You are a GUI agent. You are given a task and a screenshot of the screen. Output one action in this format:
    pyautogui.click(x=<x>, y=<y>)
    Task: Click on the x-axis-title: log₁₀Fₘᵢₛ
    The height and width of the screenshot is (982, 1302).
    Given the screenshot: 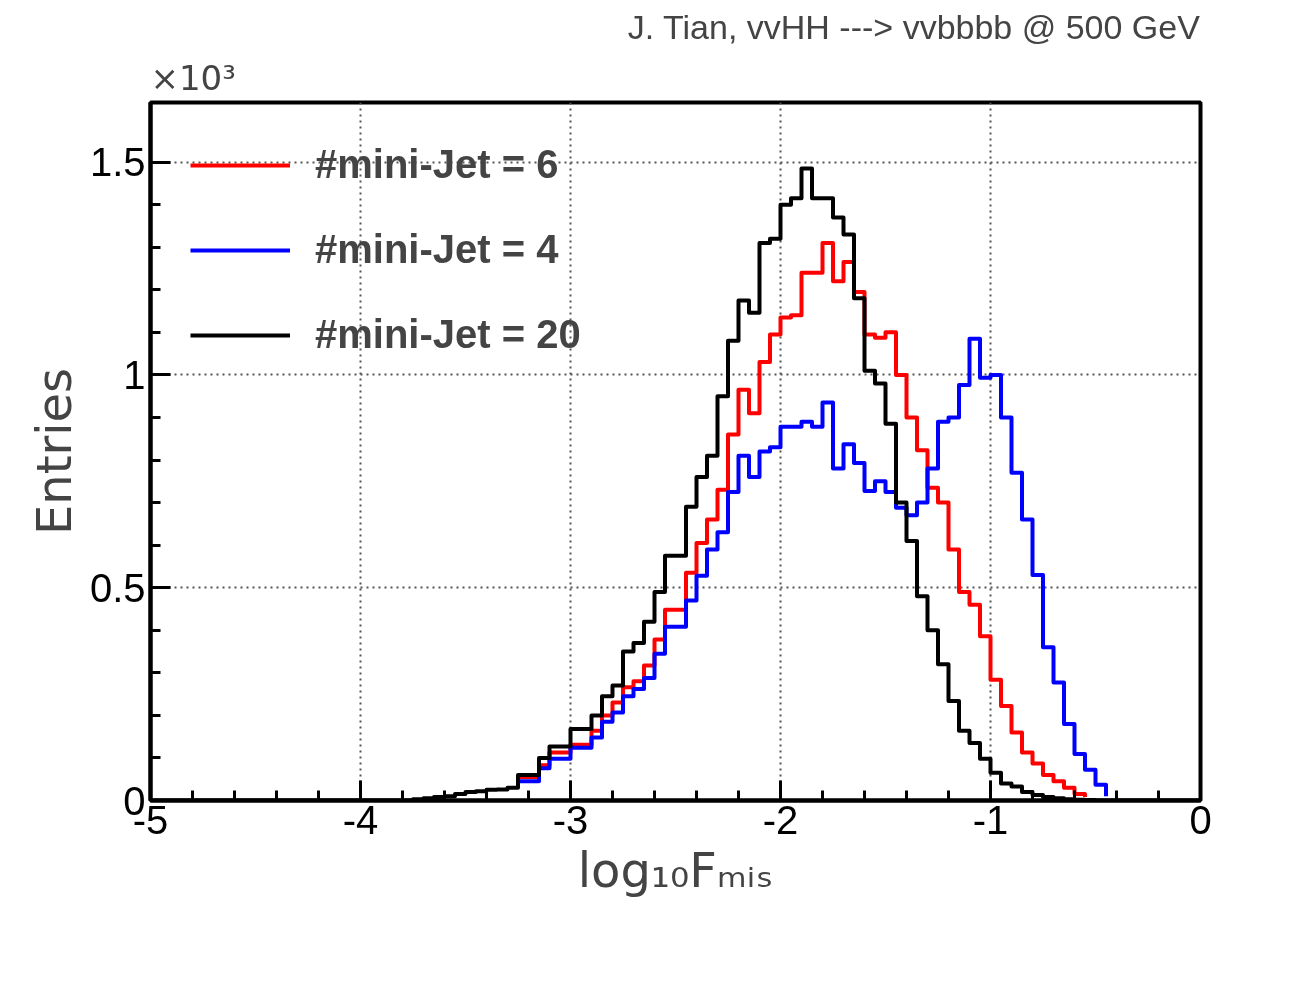 What is the action you would take?
    pyautogui.click(x=675, y=869)
    